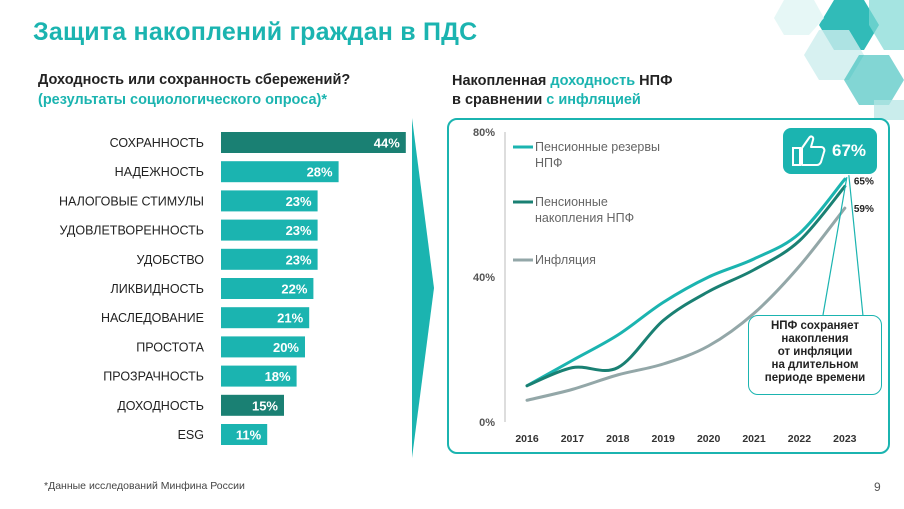 The width and height of the screenshot is (904, 509). Describe the element at coordinates (845, 439) in the screenshot. I see `x-tick-label: 2023` at that location.